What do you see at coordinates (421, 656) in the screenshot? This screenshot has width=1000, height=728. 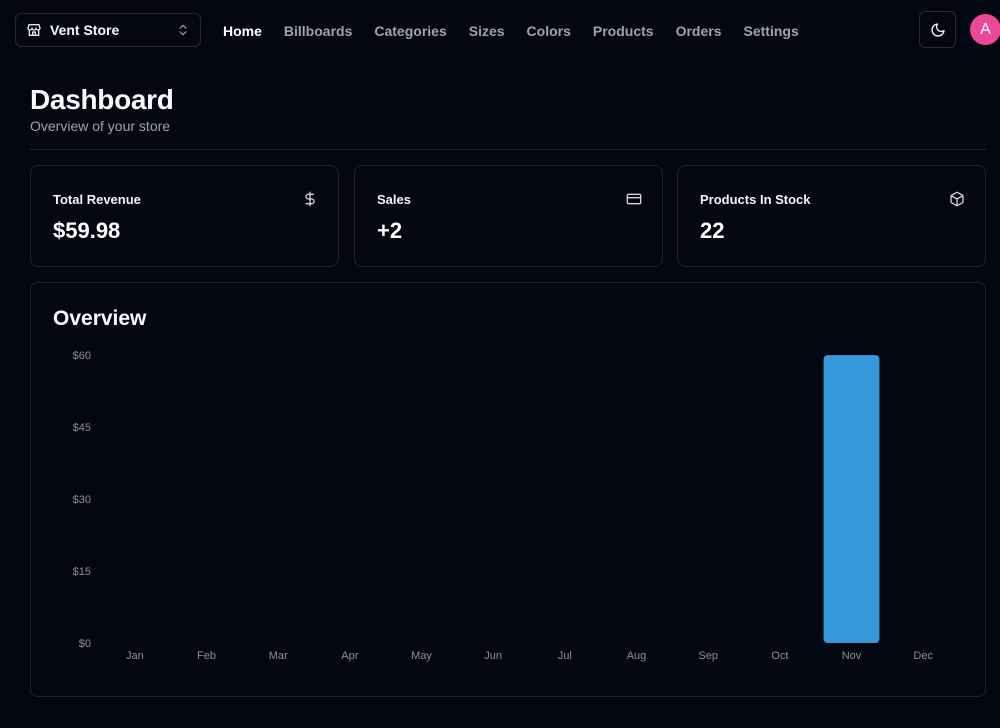 I see `x-tick-label: May` at bounding box center [421, 656].